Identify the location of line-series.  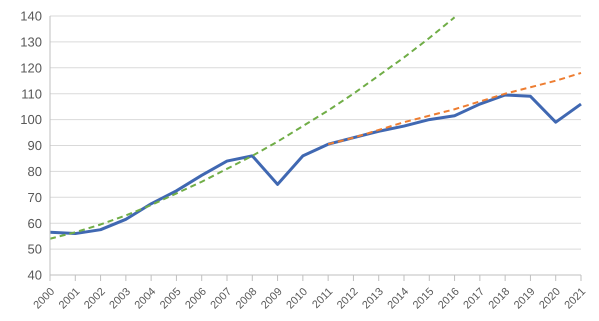
(454, 109).